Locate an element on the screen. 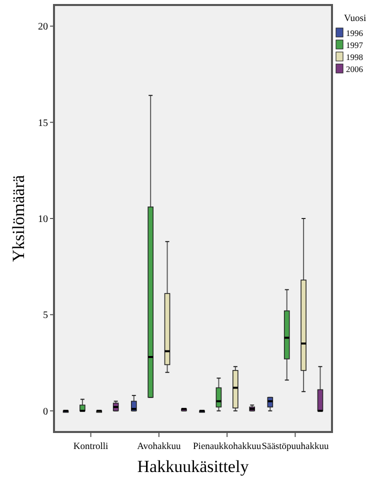  y-tick-label: 10 is located at coordinates (43, 219).